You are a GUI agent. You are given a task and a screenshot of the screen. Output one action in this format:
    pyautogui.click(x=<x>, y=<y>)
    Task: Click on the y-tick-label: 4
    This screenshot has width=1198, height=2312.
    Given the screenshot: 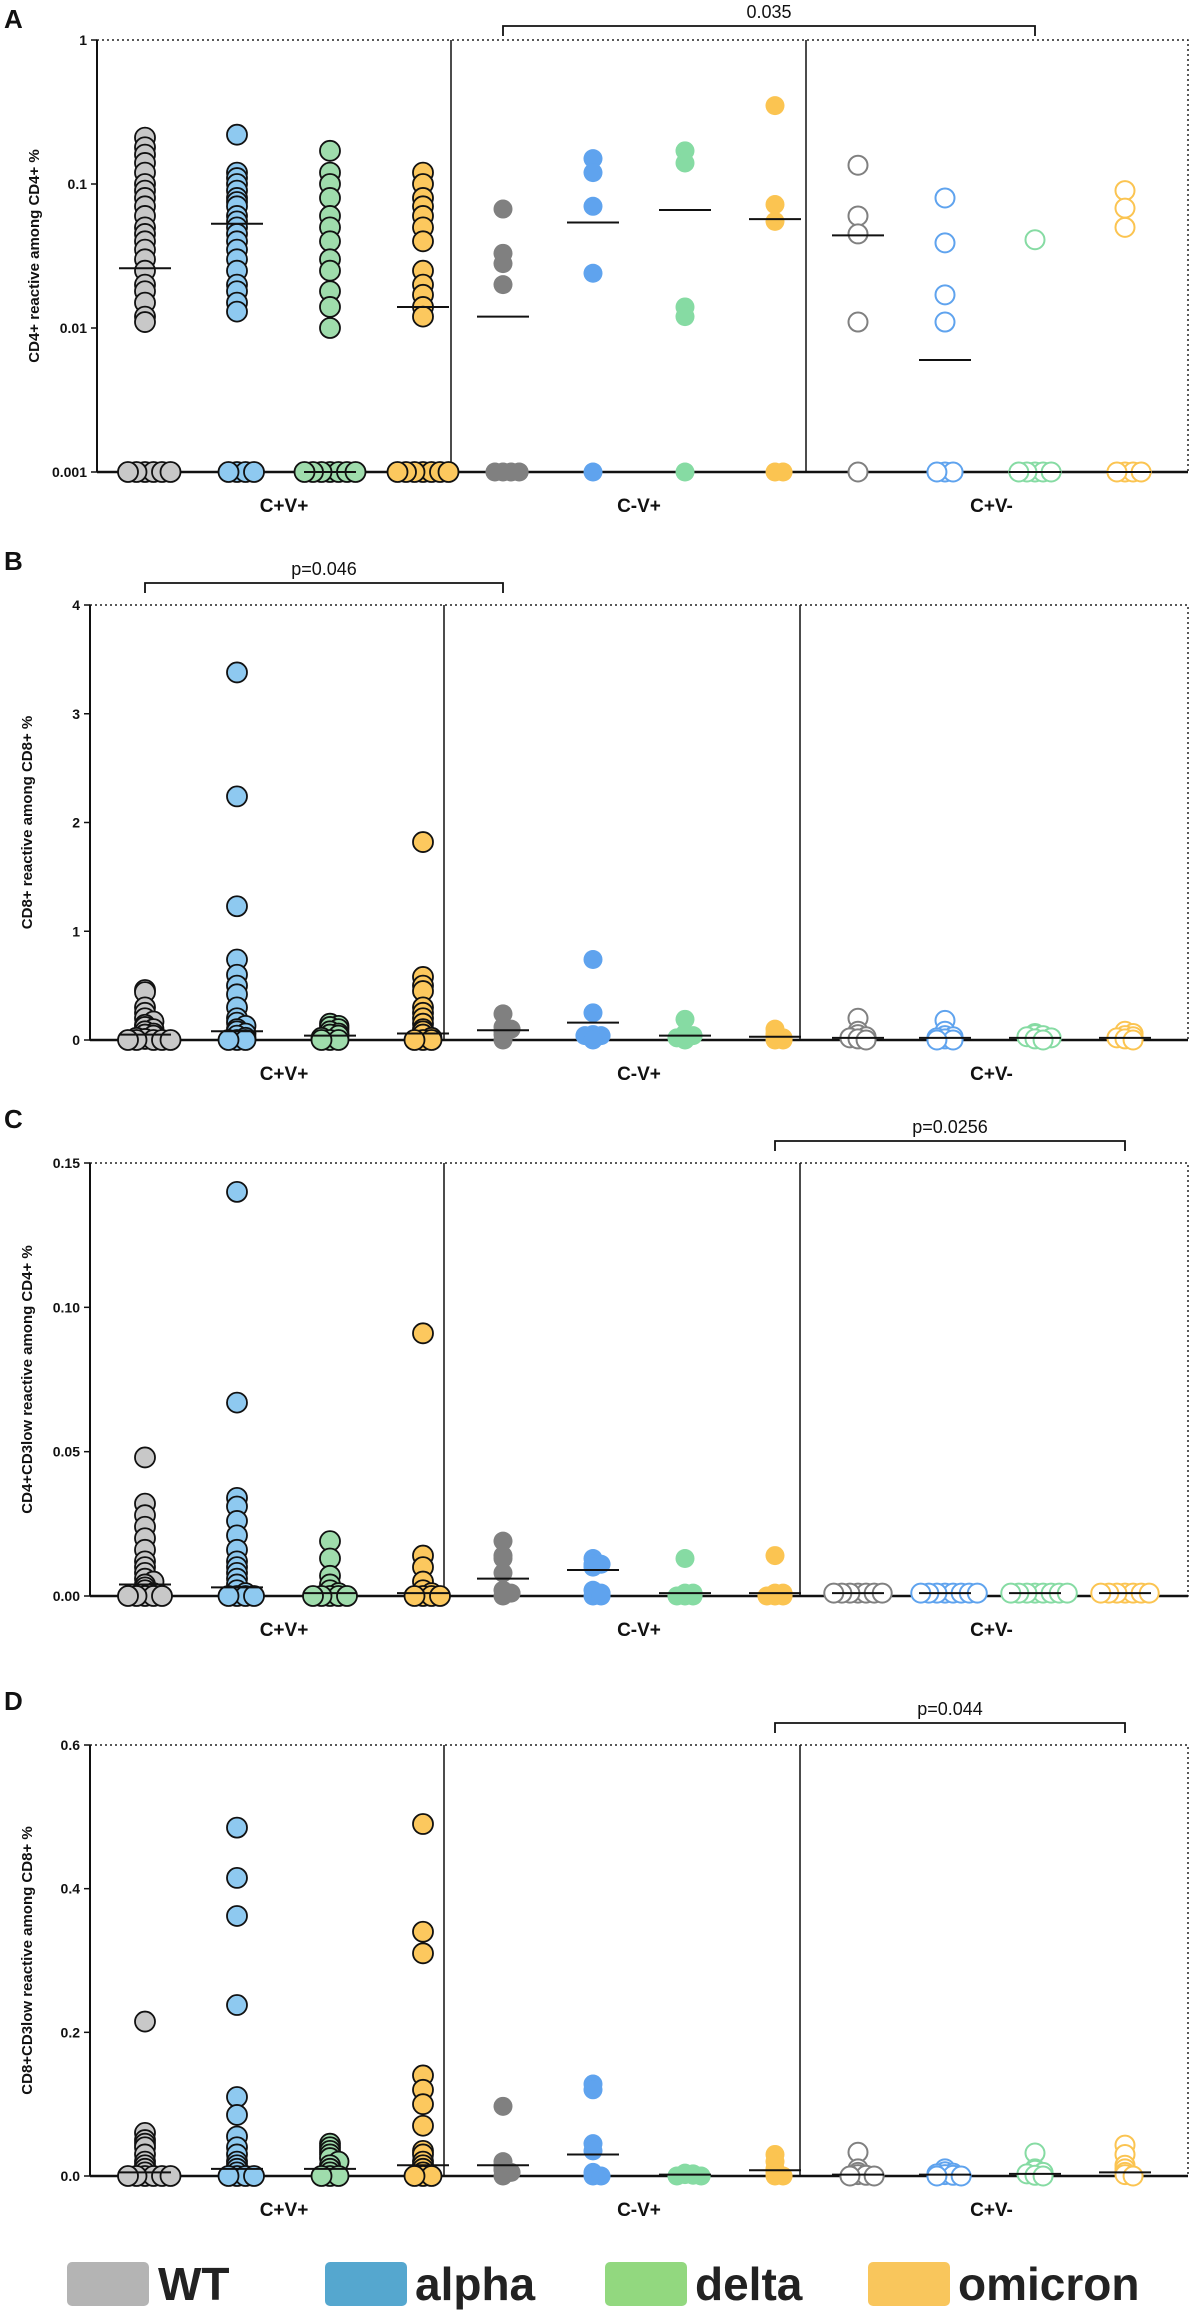 What is the action you would take?
    pyautogui.click(x=76, y=605)
    